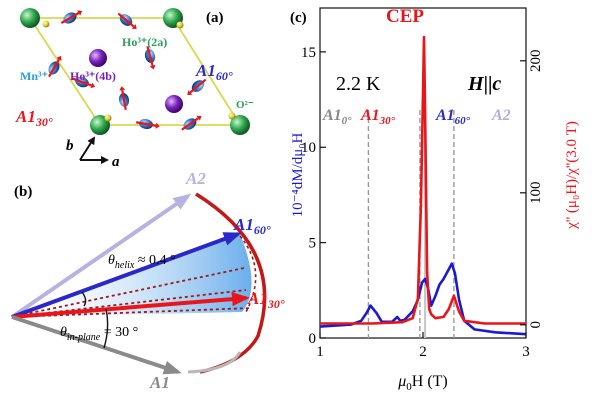 The height and width of the screenshot is (395, 592). What do you see at coordinates (337, 117) in the screenshot?
I see `region-label-a1-0: A10°` at bounding box center [337, 117].